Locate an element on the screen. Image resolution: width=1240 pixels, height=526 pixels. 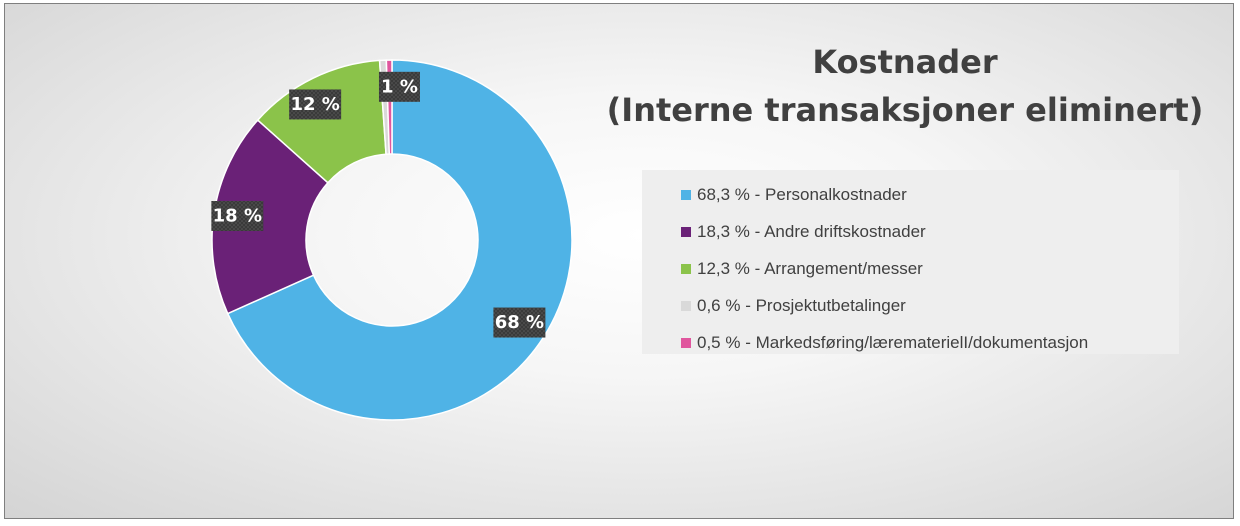
data-label-3: 12 % is located at coordinates (315, 104).